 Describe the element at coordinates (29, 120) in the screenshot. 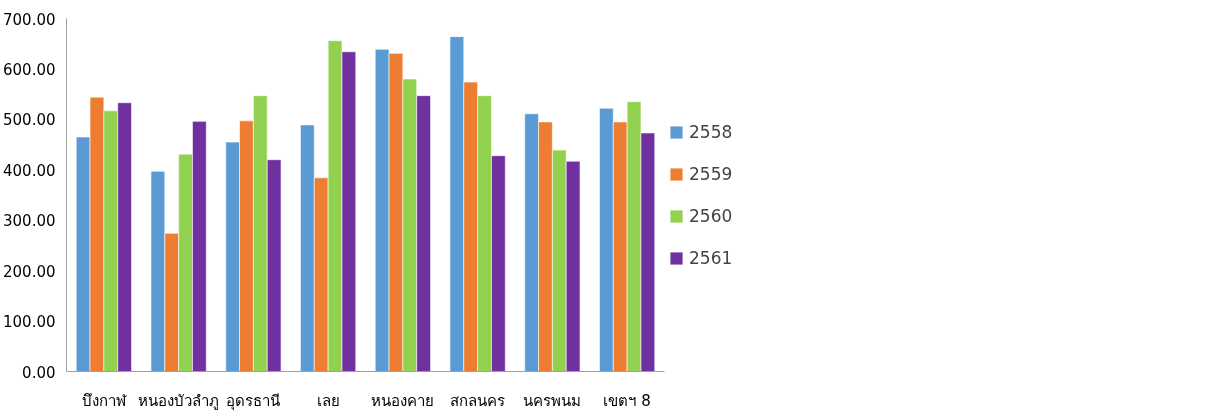

I see `y-tick-label: 500.00` at that location.